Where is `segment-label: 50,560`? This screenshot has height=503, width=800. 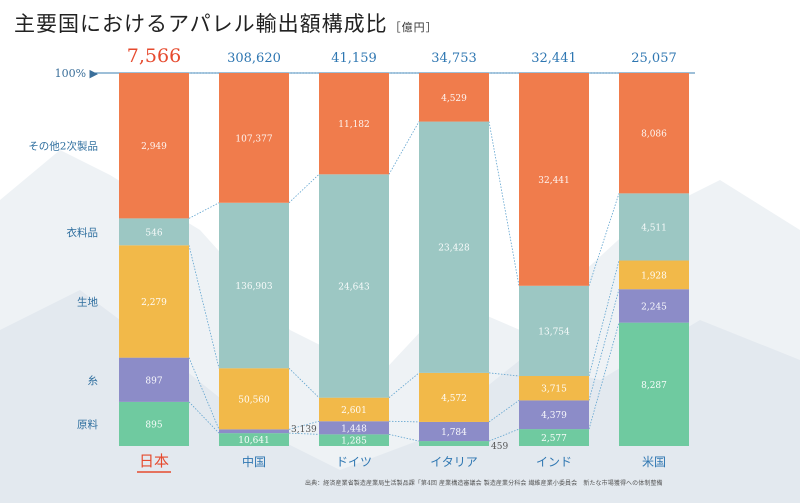
segment-label: 50,560 is located at coordinates (254, 400).